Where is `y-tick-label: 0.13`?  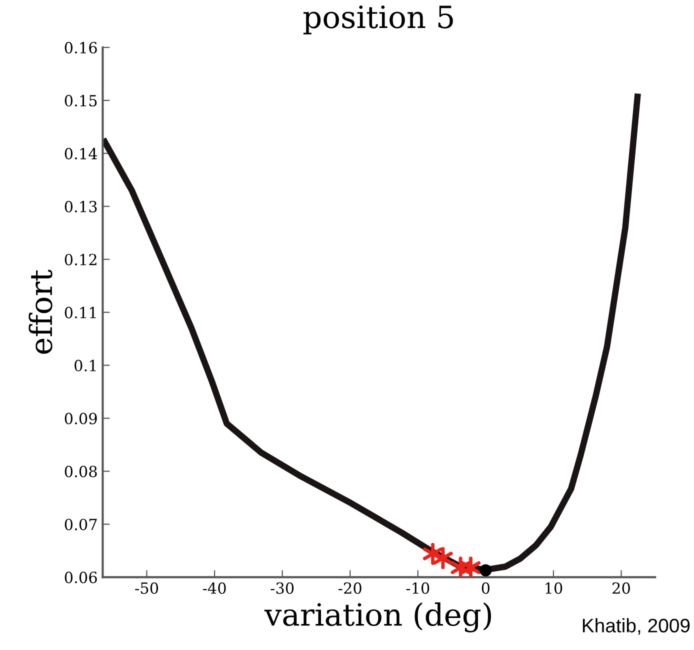 y-tick-label: 0.13 is located at coordinates (80, 206).